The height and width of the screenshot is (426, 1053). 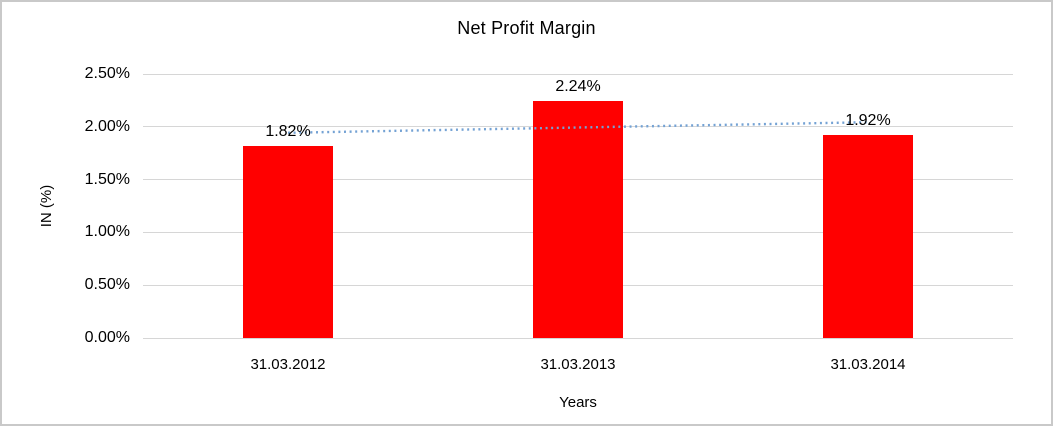 I want to click on y-tick-label: 1.00%, so click(x=107, y=232).